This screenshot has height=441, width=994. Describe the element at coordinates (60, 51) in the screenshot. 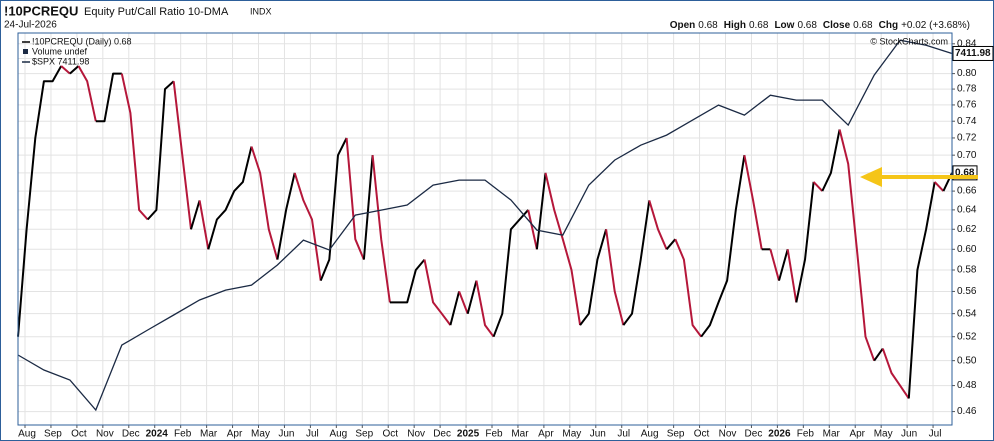

I see `legend-label: Volume undef` at that location.